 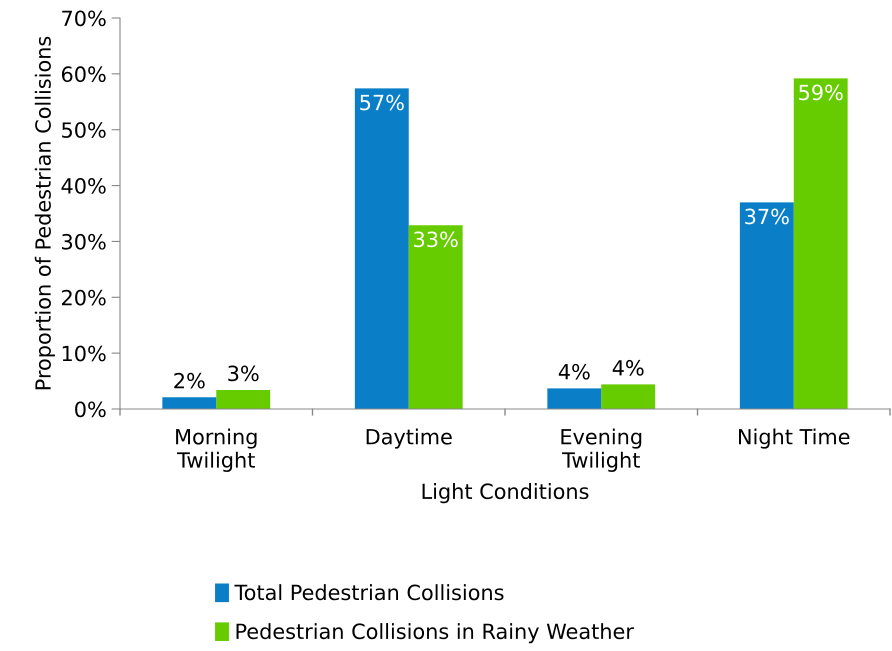 I want to click on y-tick-label: 0%, so click(x=90, y=409).